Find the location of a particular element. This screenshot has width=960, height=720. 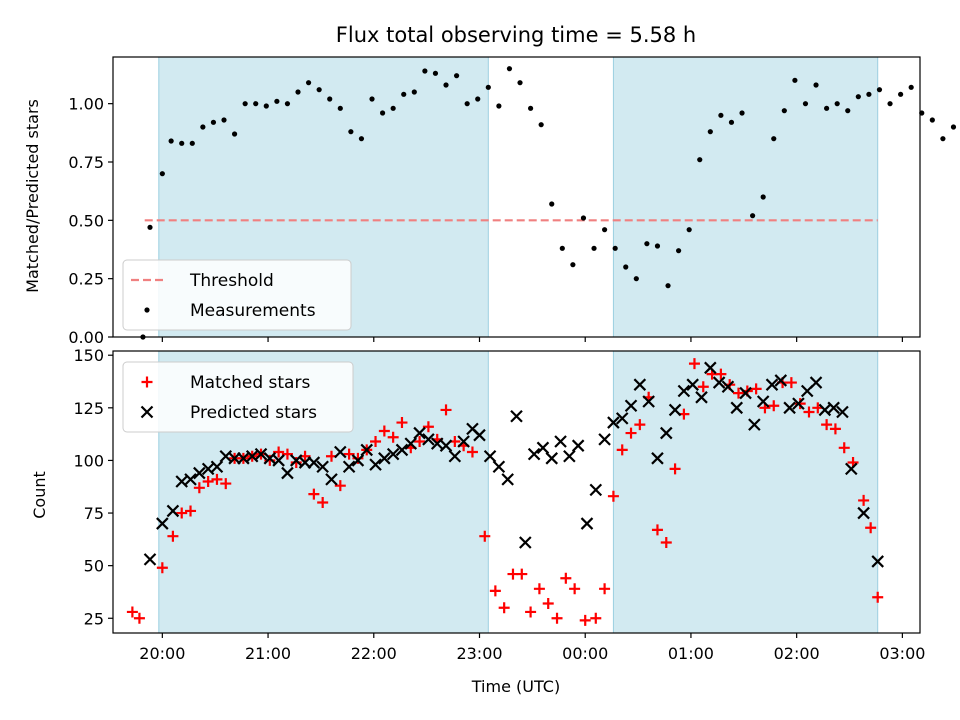

y-tick-label: 75 is located at coordinates (94, 513).